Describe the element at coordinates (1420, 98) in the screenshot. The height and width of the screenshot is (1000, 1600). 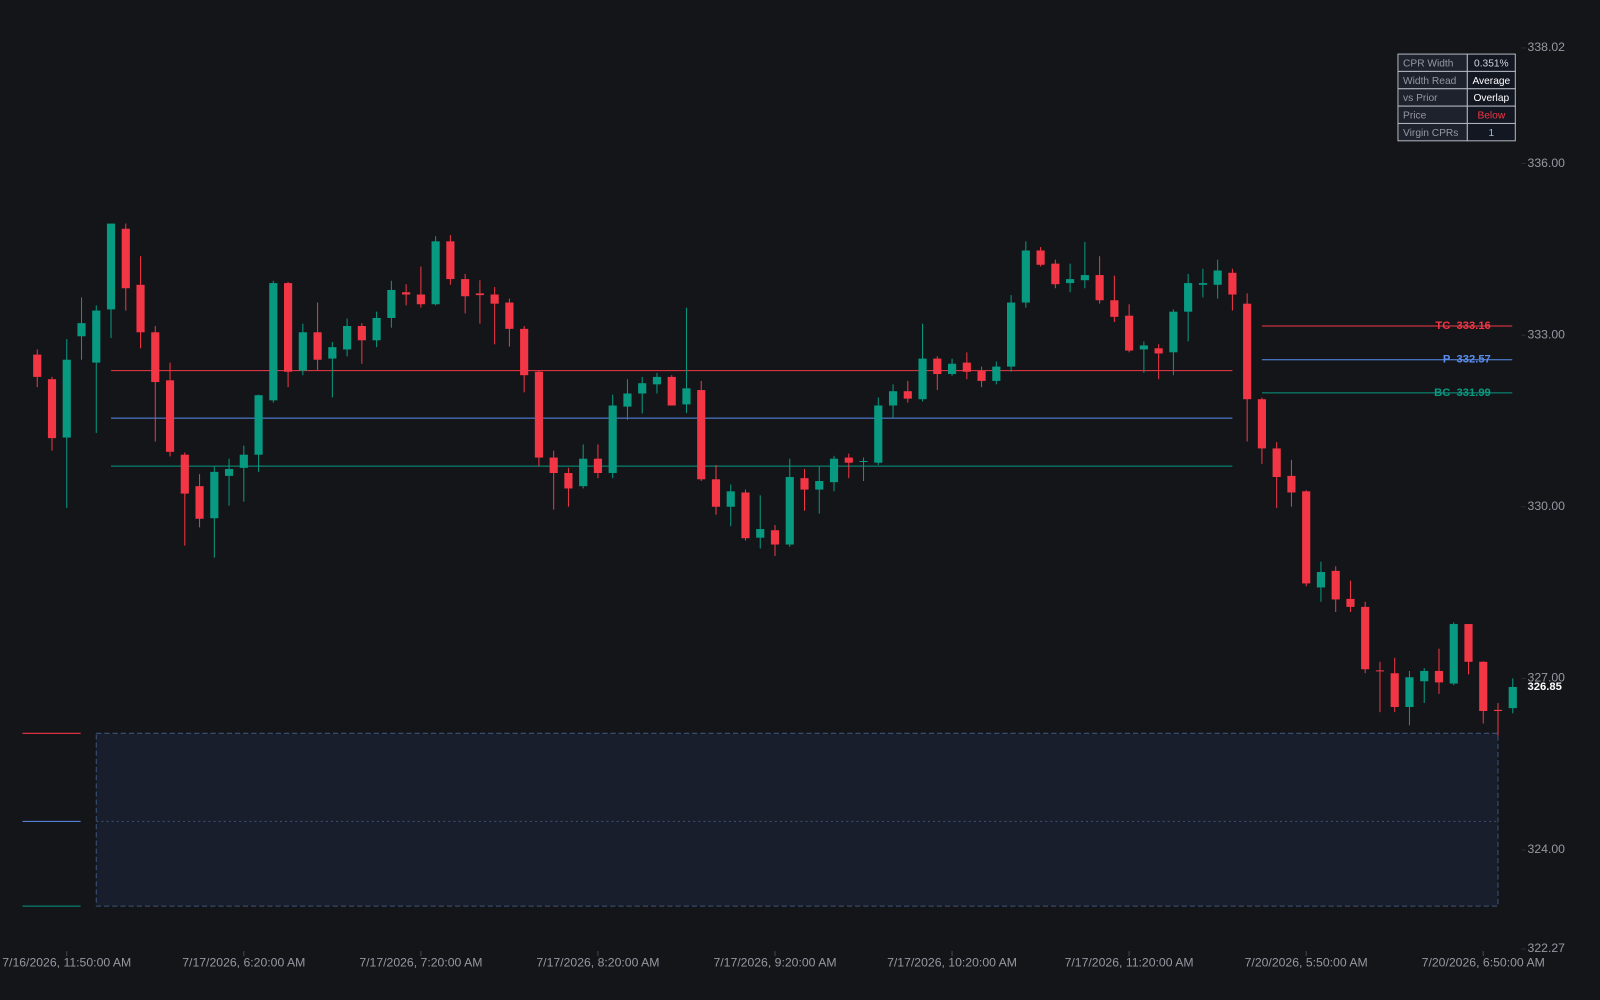
I see `table-label: vs Prior` at that location.